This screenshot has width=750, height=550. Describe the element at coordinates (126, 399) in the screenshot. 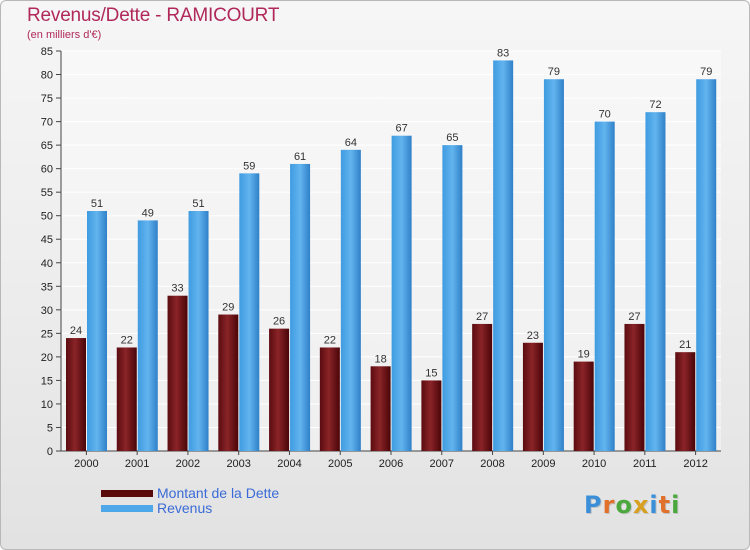

I see `bar-dette-2001` at that location.